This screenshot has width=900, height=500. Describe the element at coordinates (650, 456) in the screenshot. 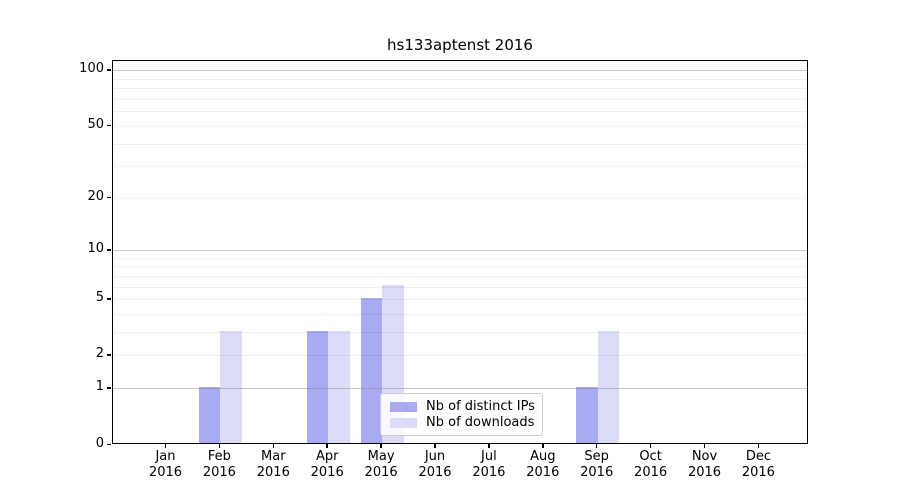

I see `x-tick-label-month: Oct` at that location.